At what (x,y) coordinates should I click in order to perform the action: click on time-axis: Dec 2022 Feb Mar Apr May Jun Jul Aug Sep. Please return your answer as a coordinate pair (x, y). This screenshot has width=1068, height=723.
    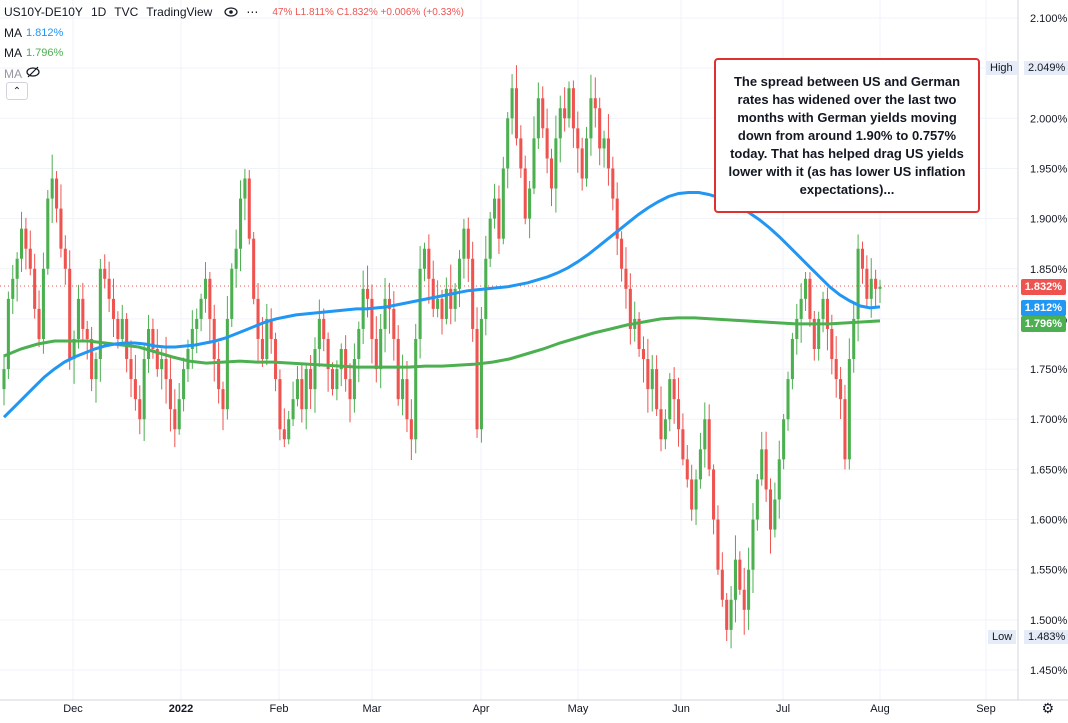
    Looking at the image, I should click on (529, 709).